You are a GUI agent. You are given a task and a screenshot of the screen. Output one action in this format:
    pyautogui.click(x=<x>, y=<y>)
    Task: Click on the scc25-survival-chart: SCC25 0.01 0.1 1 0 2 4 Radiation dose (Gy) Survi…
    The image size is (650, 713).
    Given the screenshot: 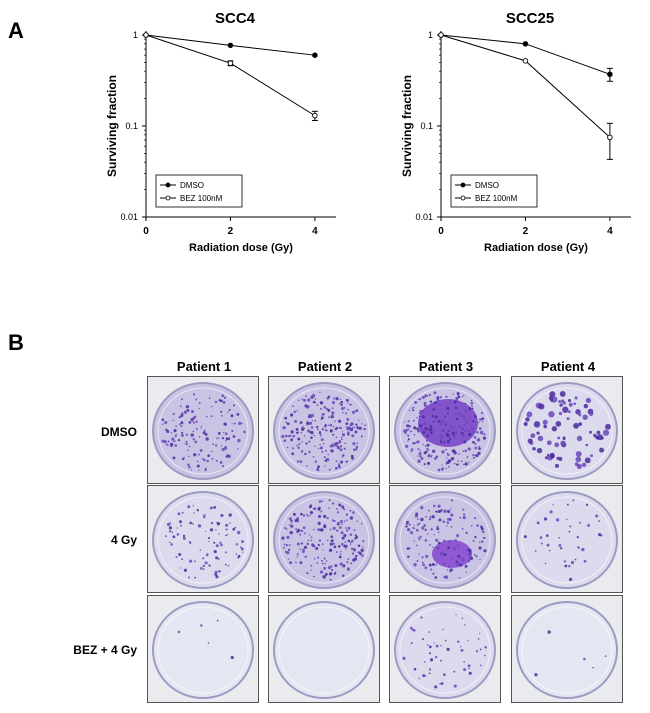 What is the action you would take?
    pyautogui.click(x=515, y=132)
    